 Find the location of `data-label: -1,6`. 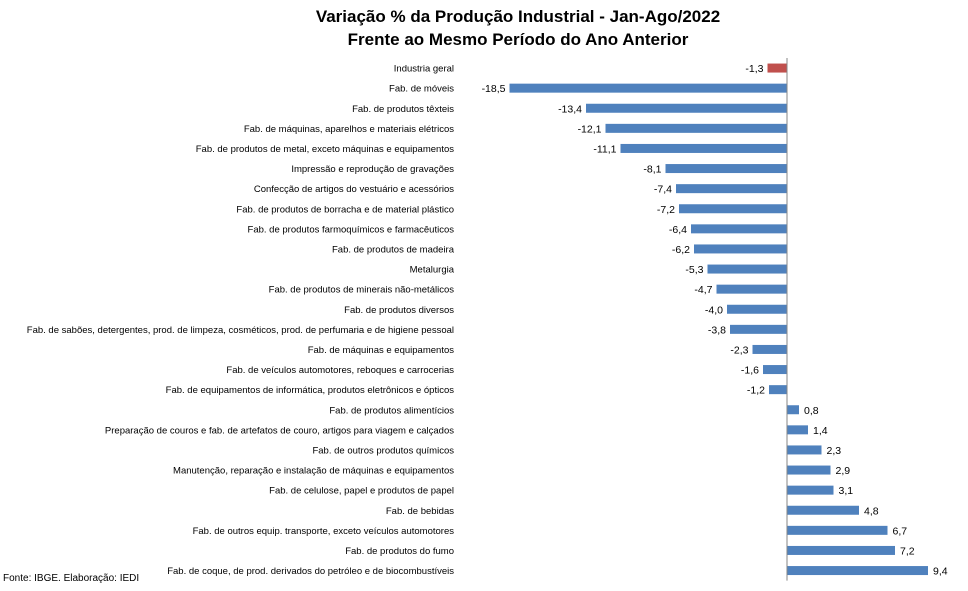

data-label: -1,6 is located at coordinates (750, 371).